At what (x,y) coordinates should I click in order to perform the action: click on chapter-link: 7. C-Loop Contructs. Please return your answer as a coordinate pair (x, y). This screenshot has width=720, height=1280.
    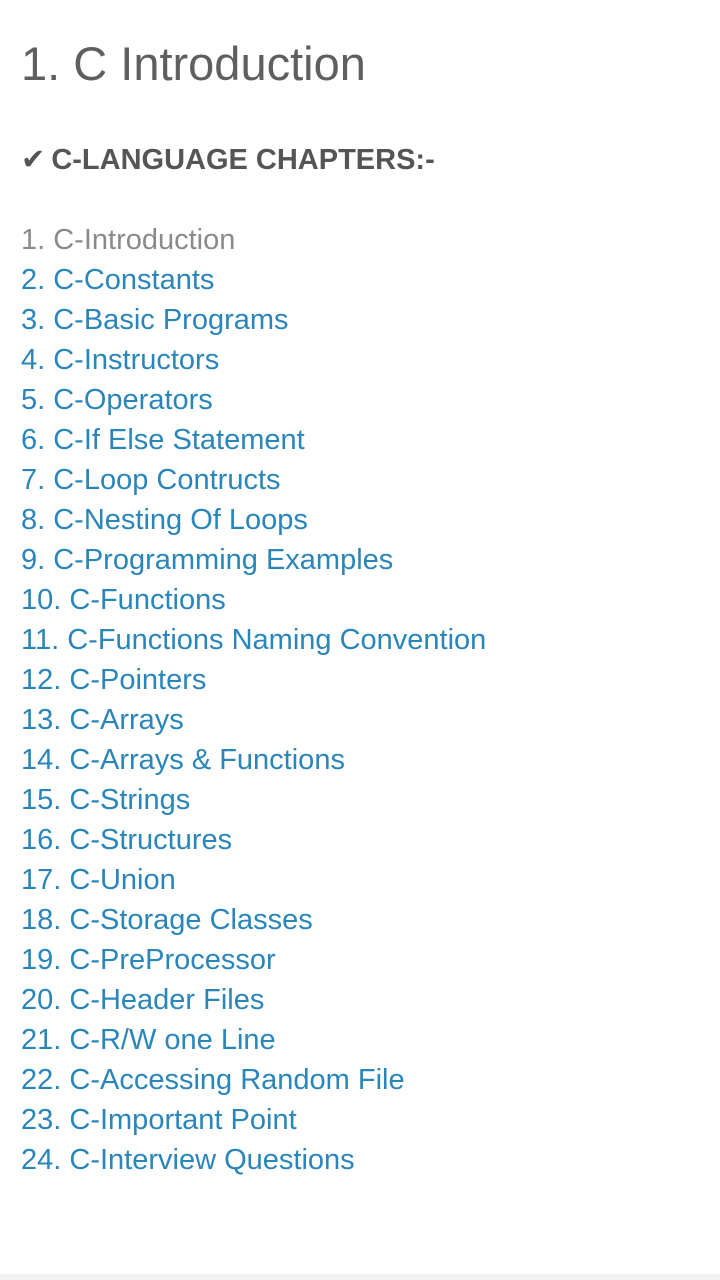
    Looking at the image, I should click on (151, 480).